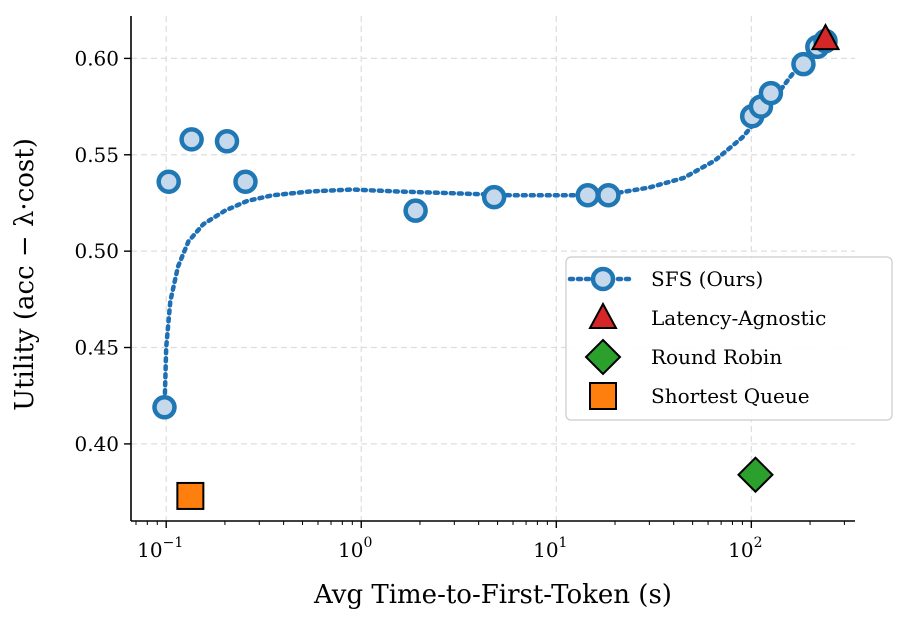 This screenshot has width=899, height=618. I want to click on legend-marker-diamond, so click(603, 357).